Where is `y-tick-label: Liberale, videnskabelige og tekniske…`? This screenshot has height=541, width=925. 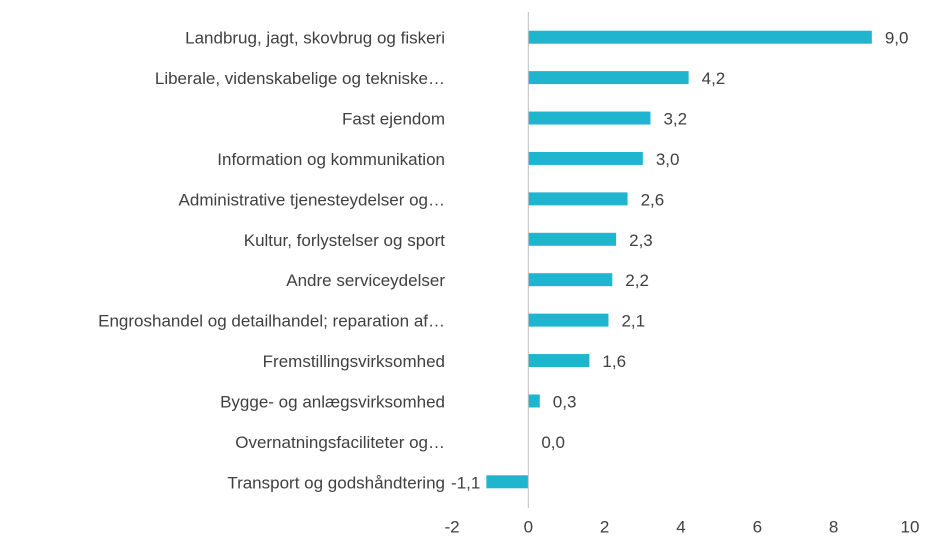
y-tick-label: Liberale, videnskabelige og tekniske… is located at coordinates (300, 78).